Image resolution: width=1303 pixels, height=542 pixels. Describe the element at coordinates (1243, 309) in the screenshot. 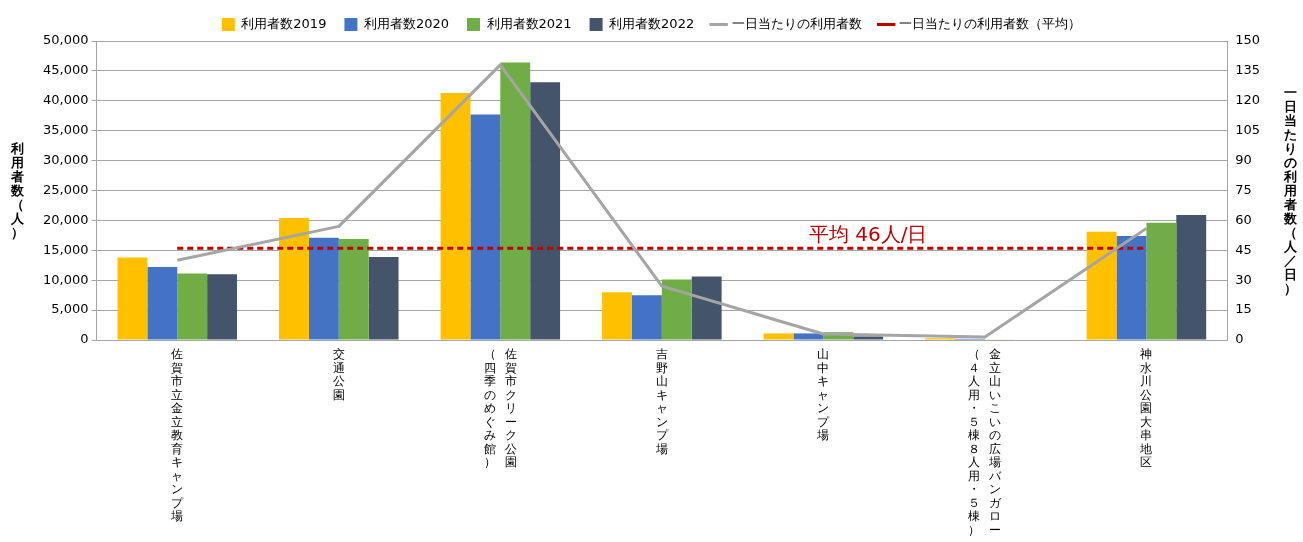

I see `y2-tick-label: 15` at that location.